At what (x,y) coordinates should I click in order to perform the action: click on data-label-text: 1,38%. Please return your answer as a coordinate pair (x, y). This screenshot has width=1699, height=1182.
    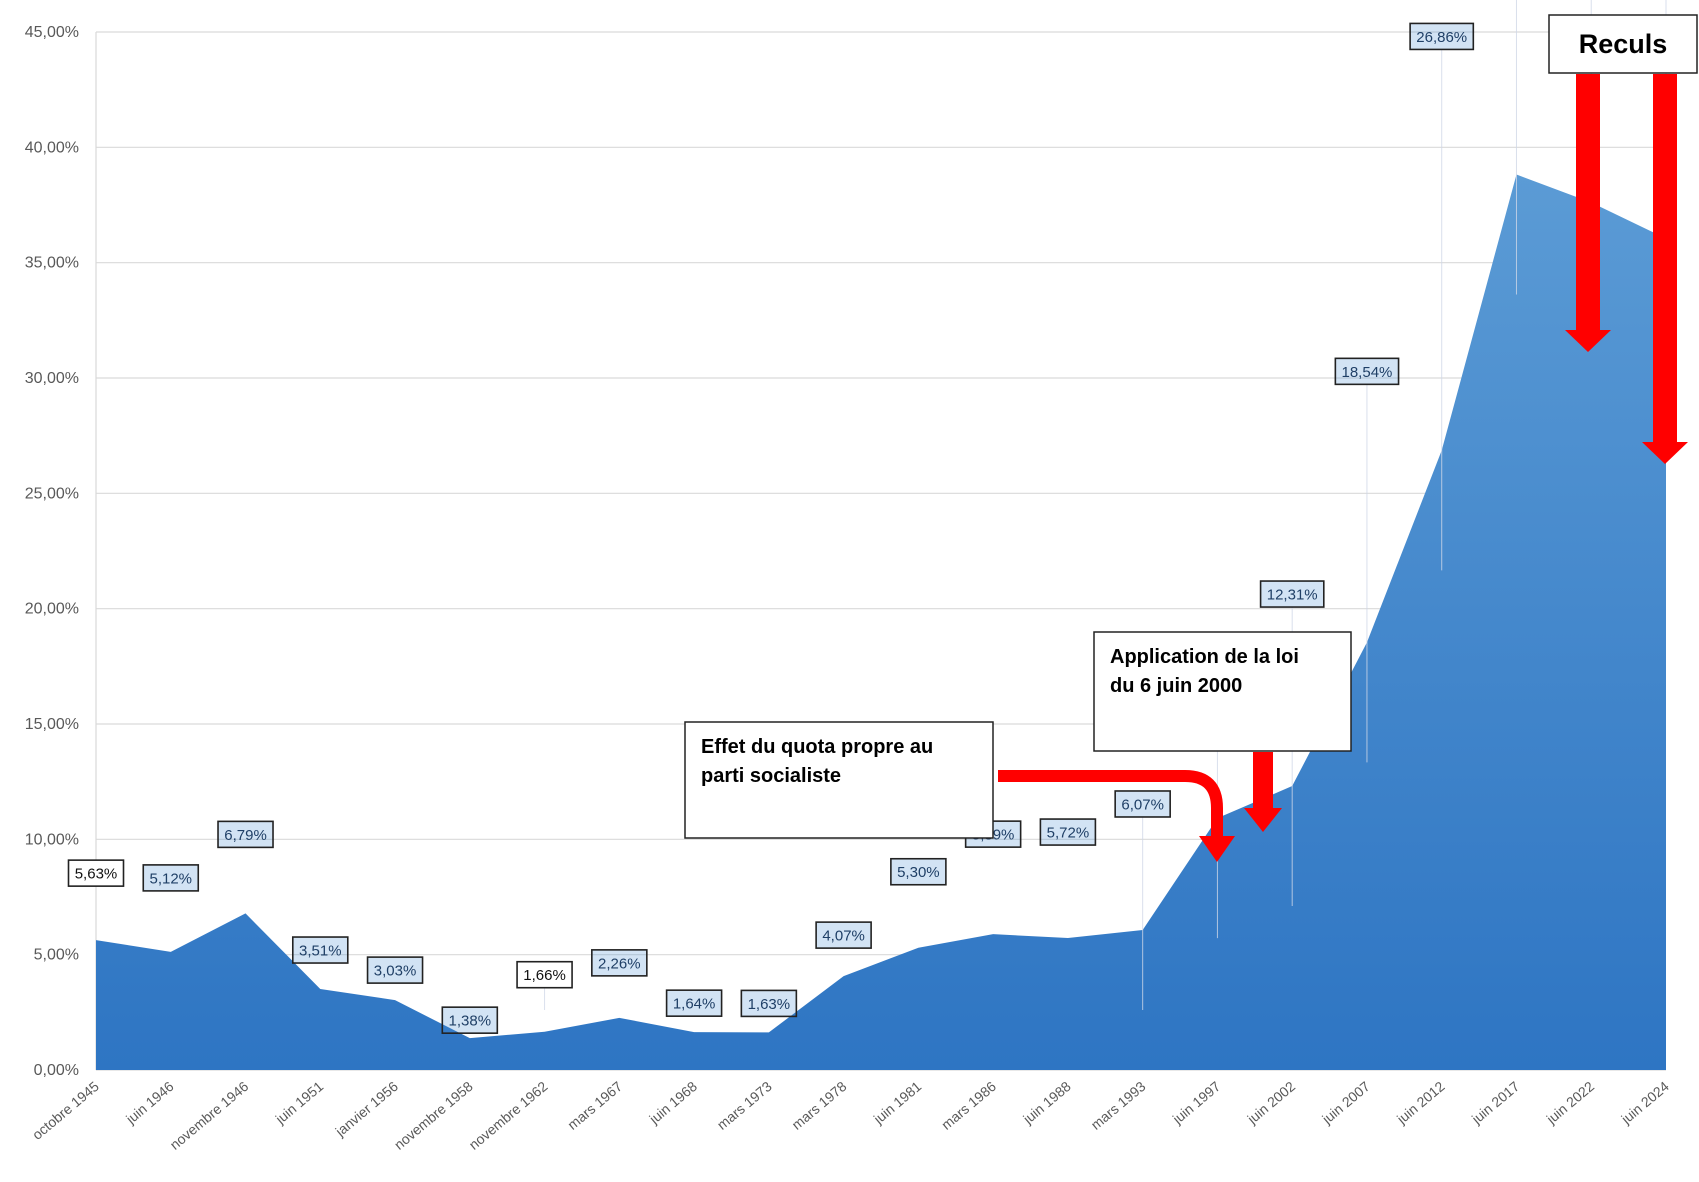
    Looking at the image, I should click on (470, 1021).